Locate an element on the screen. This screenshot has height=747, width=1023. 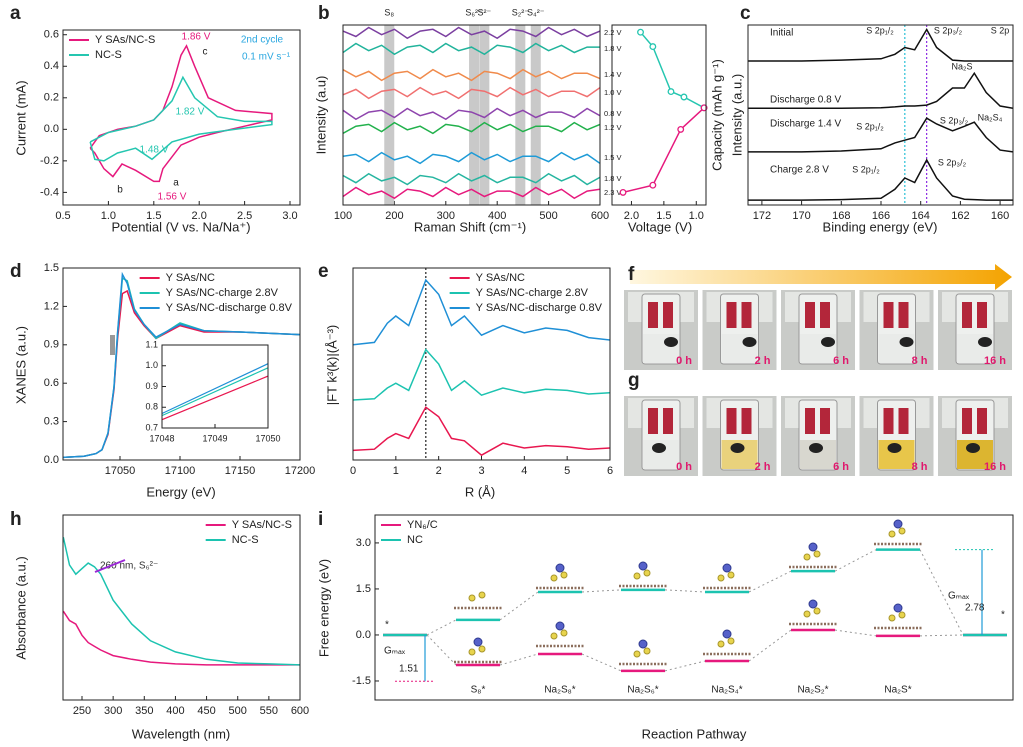
annotation: 1.86 V is located at coordinates (196, 37).